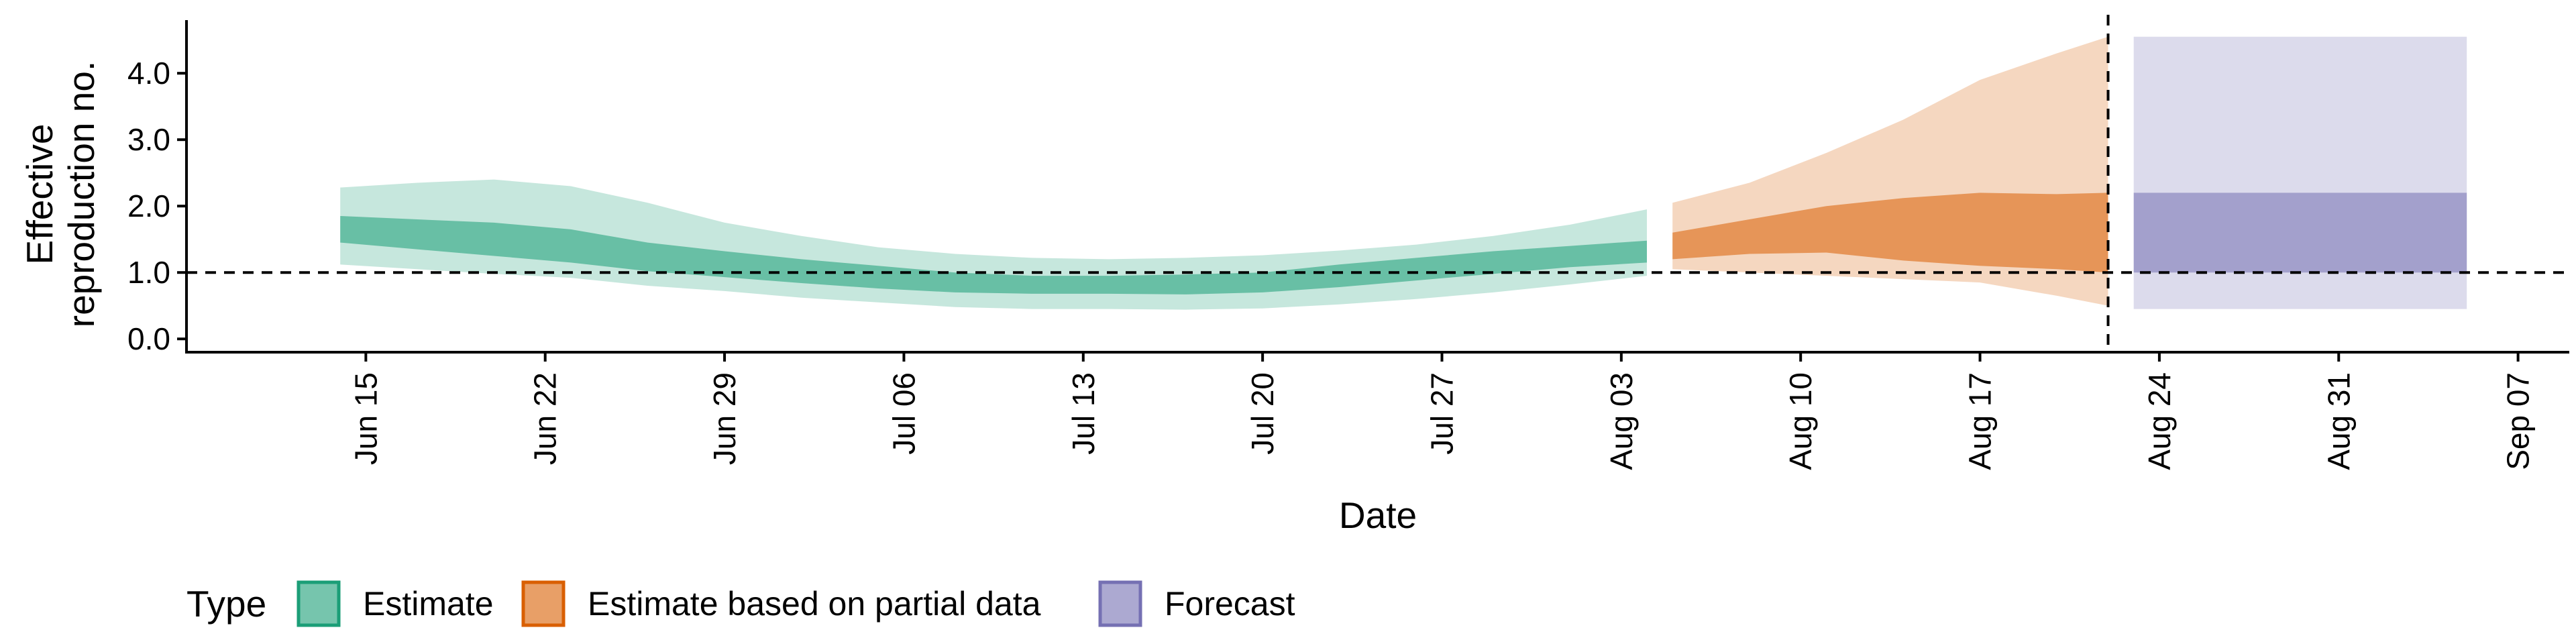  What do you see at coordinates (2300, 233) in the screenshot?
I see `inner-band-forecast` at bounding box center [2300, 233].